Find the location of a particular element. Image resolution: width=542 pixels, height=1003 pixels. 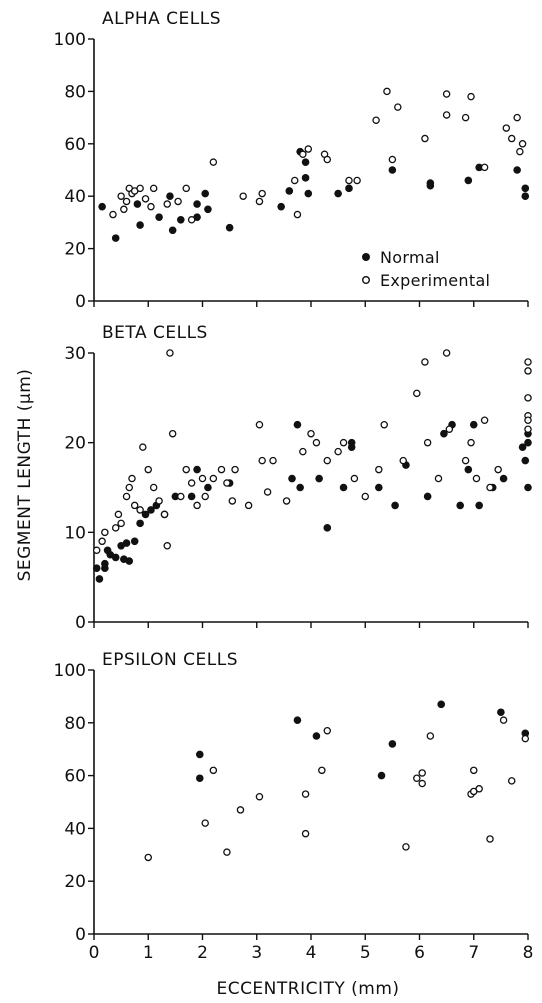

x-tick-label: 0 is located at coordinates (94, 953).